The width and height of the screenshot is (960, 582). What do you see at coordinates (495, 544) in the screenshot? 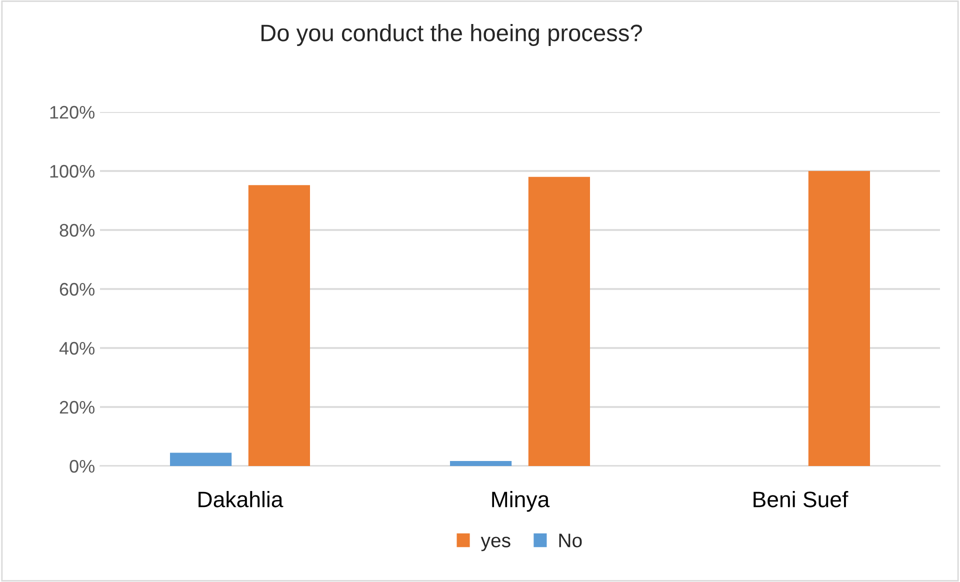
I see `legend-label: yes` at bounding box center [495, 544].